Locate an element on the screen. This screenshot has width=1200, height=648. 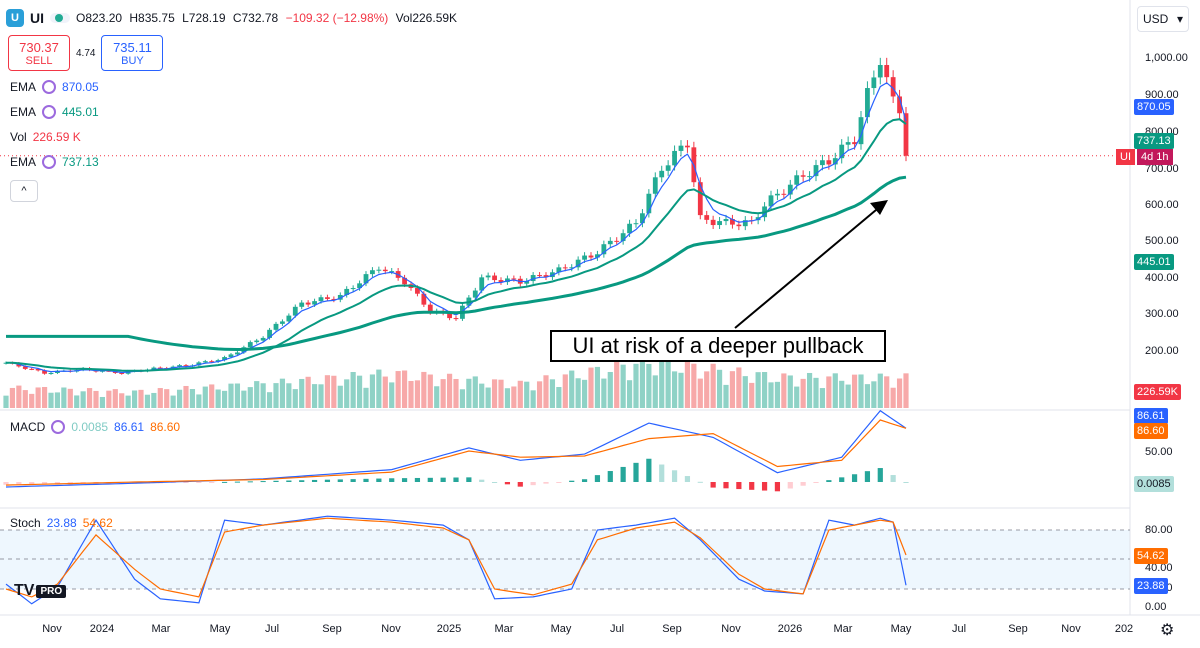
gear-icon: ⚙ is located at coordinates (1167, 630).